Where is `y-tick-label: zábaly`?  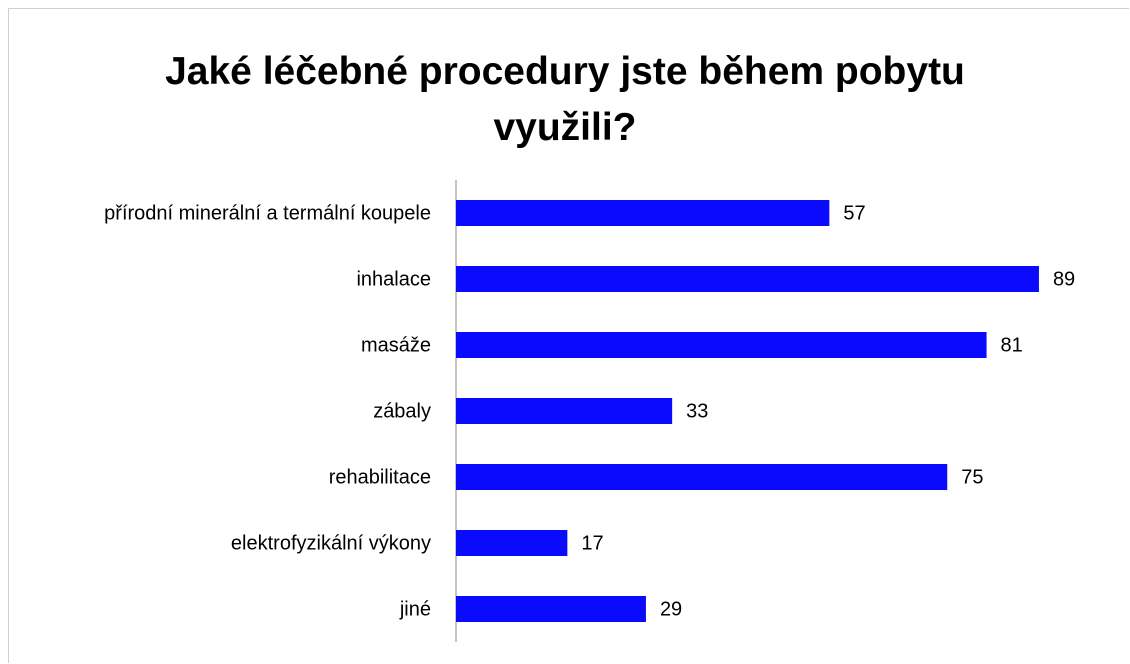
y-tick-label: zábaly is located at coordinates (402, 411).